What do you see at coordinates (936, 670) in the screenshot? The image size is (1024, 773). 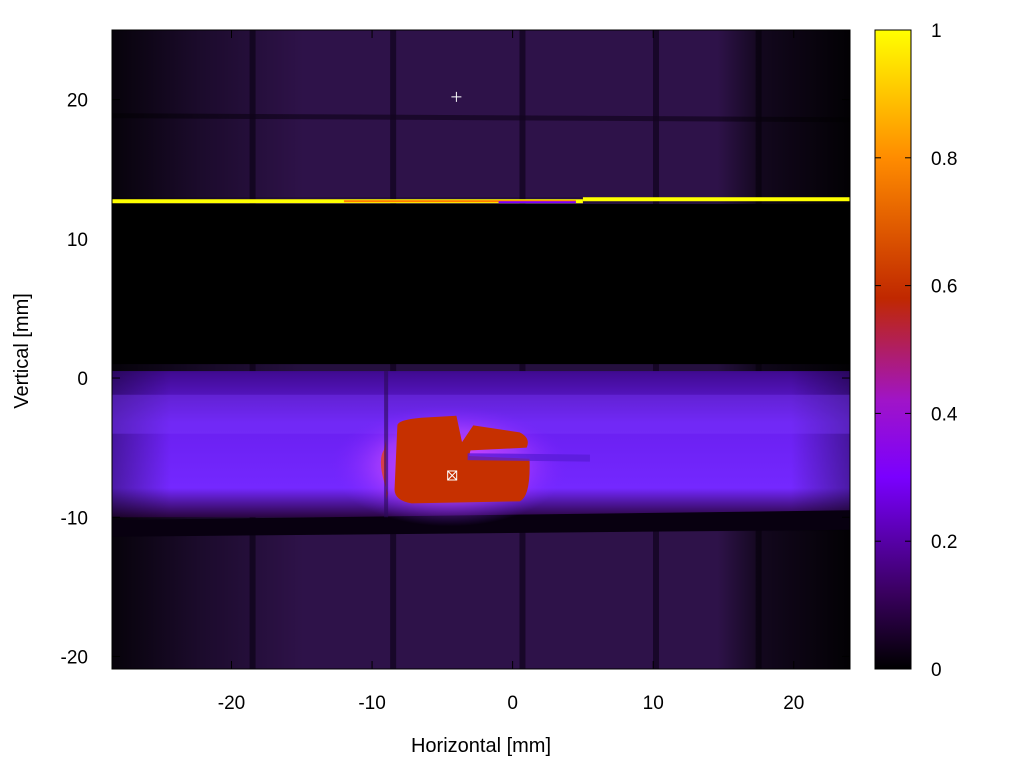 I see `colorbar-tick-label: 0` at bounding box center [936, 670].